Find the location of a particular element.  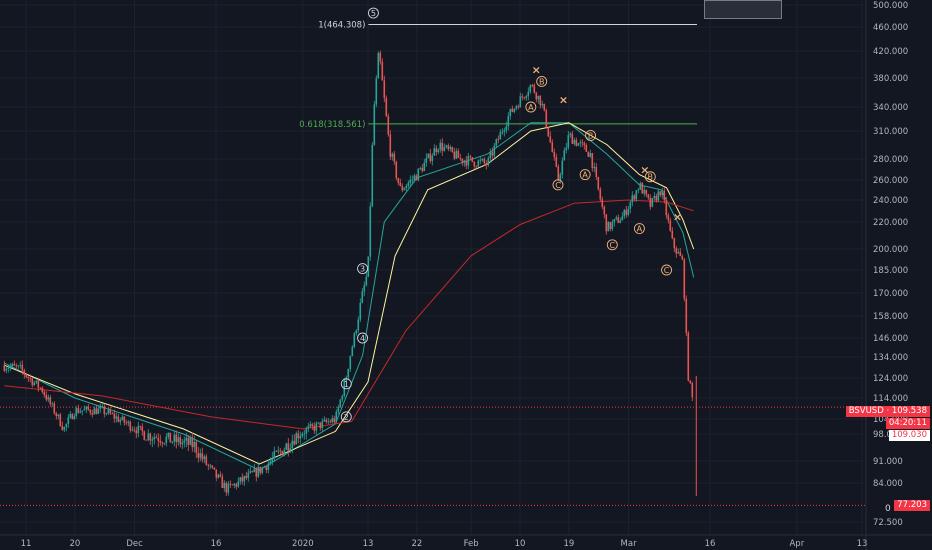

x-tick-label: Dec is located at coordinates (134, 544).